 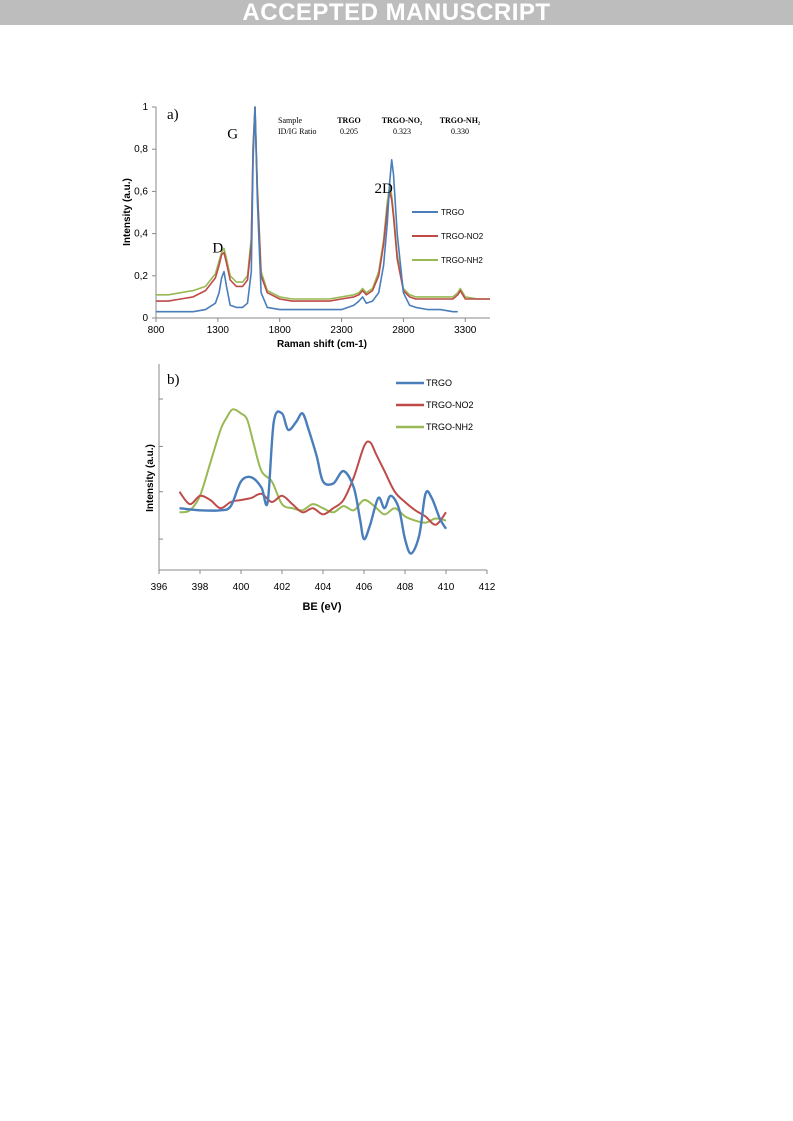 I want to click on panel-a-ytick-label: 0,2, so click(x=141, y=276).